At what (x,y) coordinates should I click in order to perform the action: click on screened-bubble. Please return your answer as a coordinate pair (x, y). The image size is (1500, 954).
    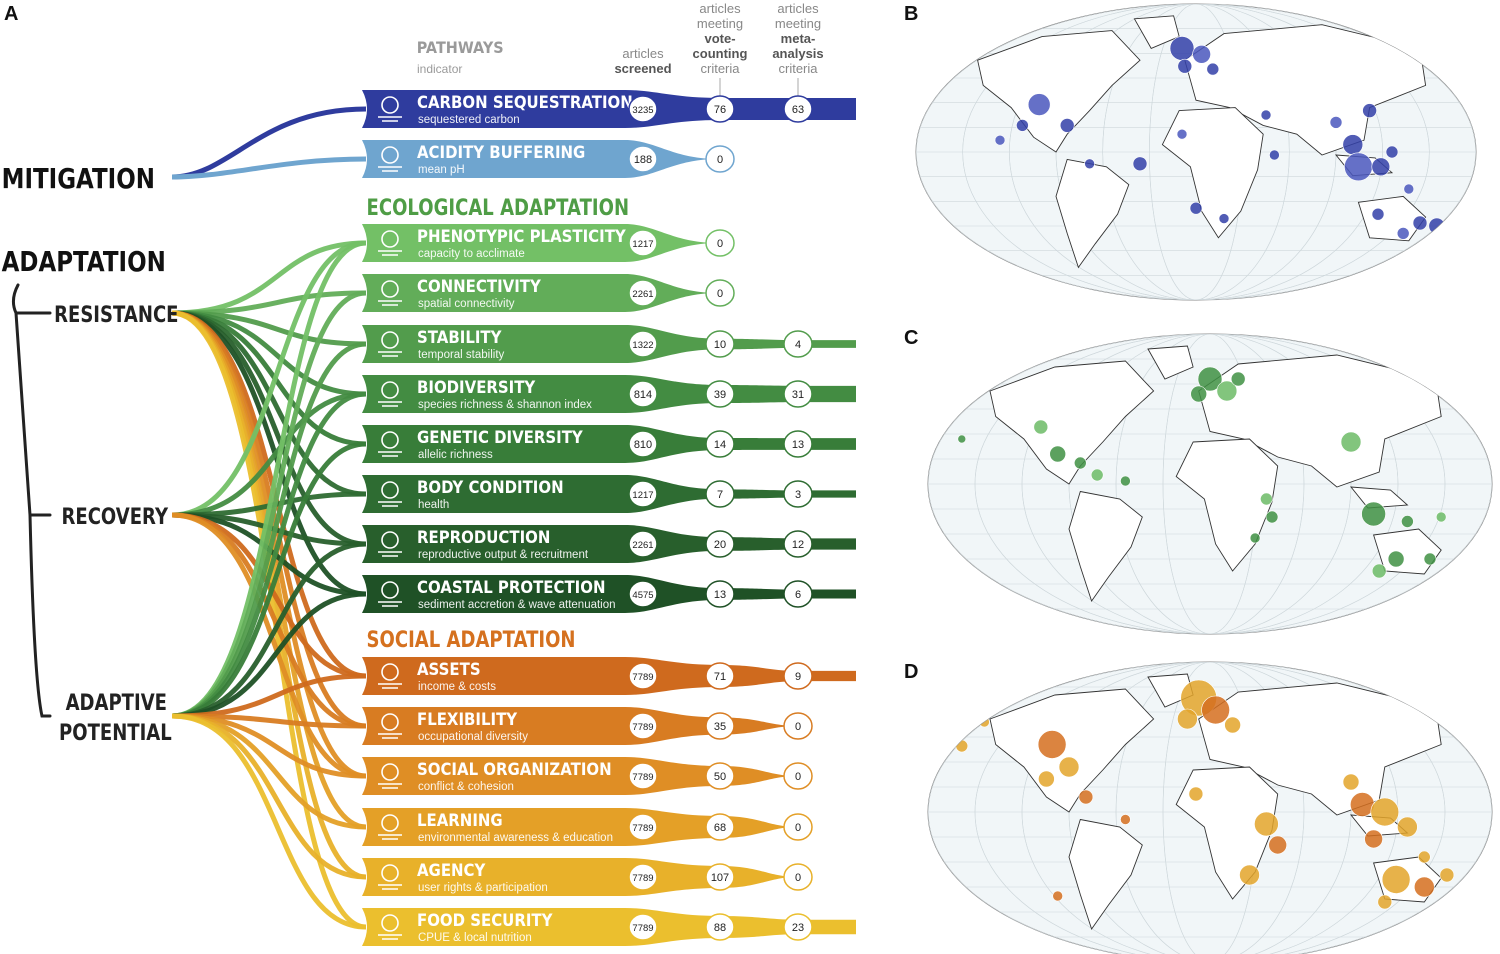
    Looking at the image, I should click on (643, 776).